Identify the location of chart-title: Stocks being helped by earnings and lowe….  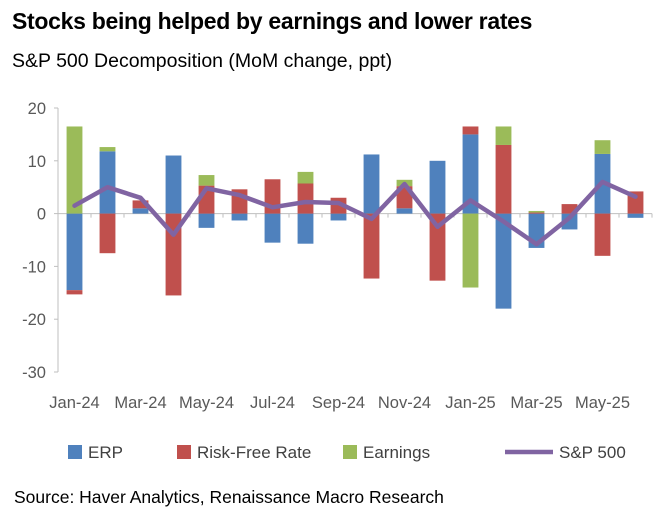
(272, 21).